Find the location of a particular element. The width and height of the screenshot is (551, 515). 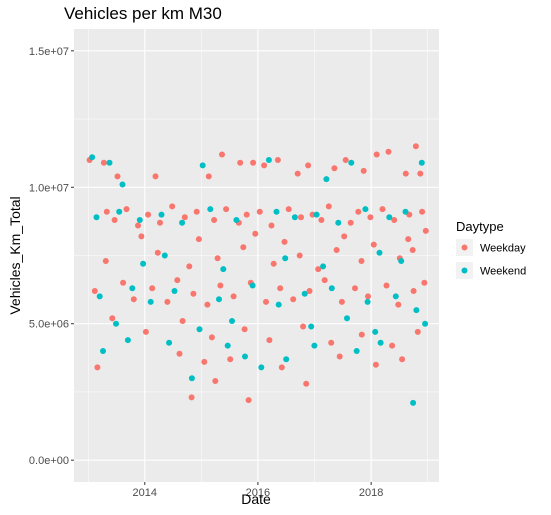

x-axis: 2014 2016 2018 is located at coordinates (258, 490).